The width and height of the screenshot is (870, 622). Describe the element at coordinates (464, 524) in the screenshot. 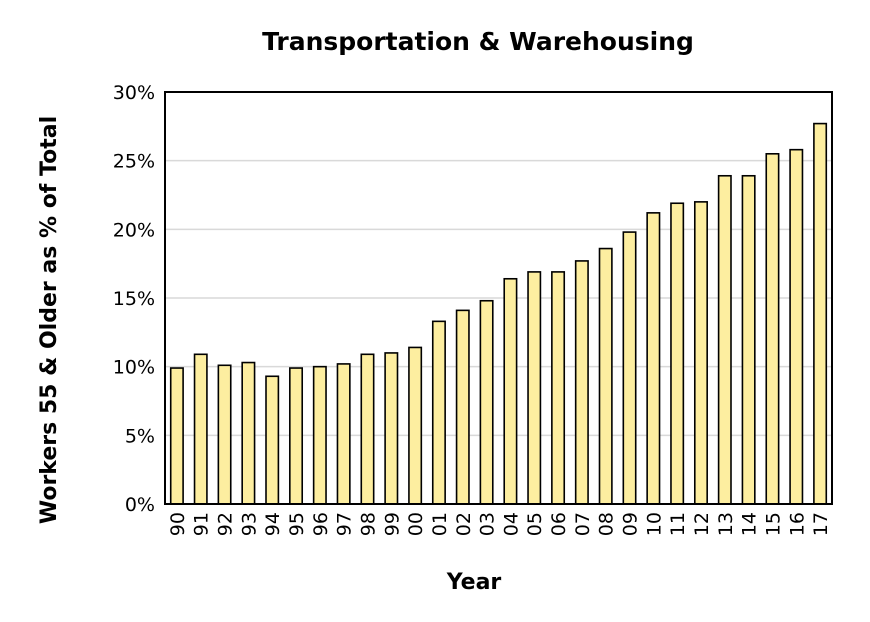

I see `x-tick-label: 02` at that location.